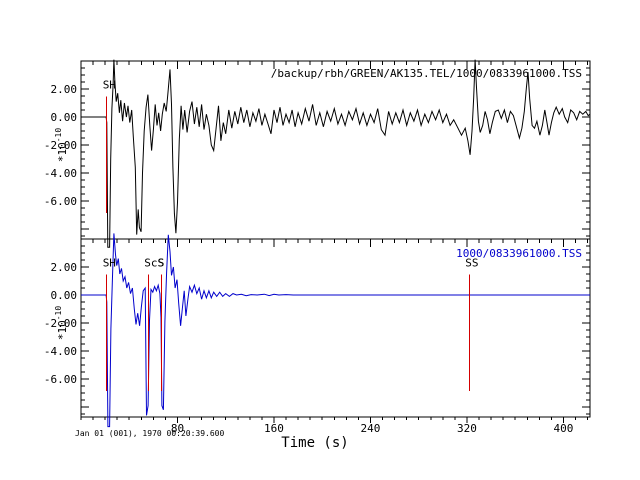  I want to click on x-tick-label: 160, so click(274, 428).